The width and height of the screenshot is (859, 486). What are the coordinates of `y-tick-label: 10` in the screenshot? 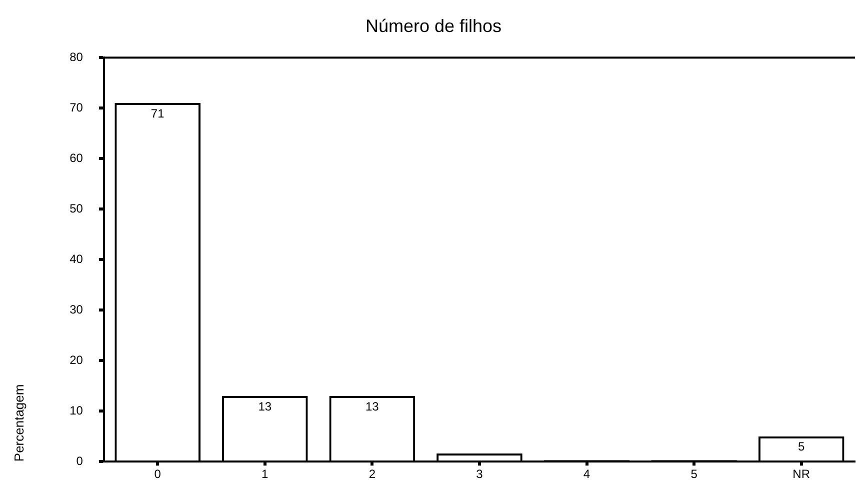 It's located at (77, 410).